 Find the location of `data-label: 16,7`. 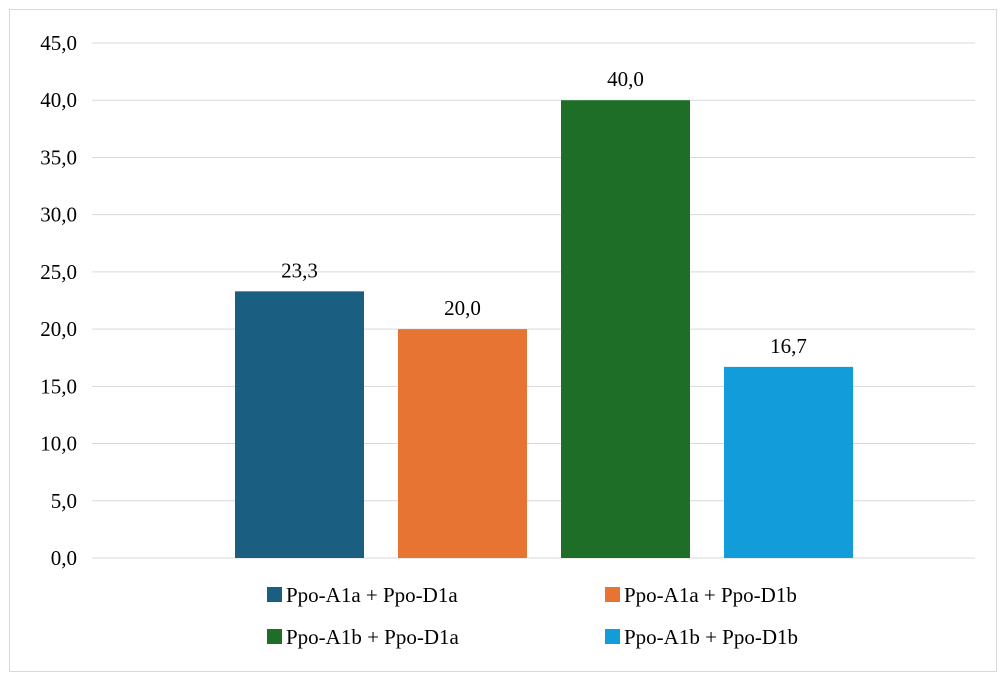

data-label: 16,7 is located at coordinates (788, 346).